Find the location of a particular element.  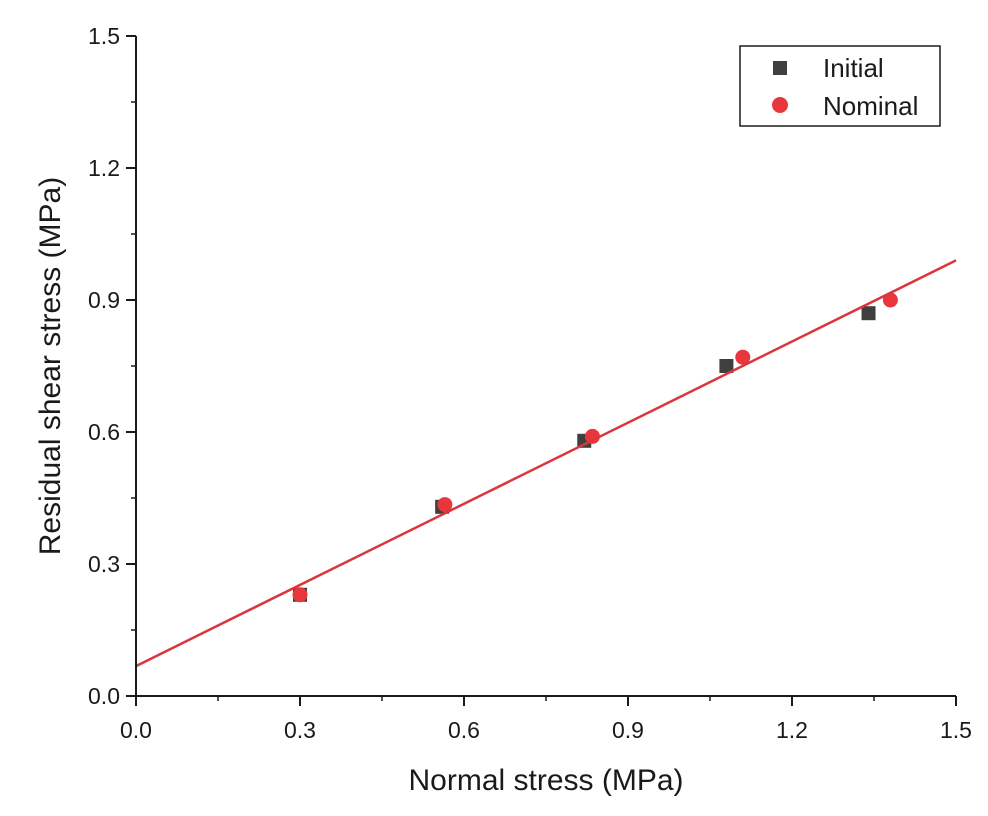

y-axis-title: Residual shear stress (MPa) is located at coordinates (50, 366).